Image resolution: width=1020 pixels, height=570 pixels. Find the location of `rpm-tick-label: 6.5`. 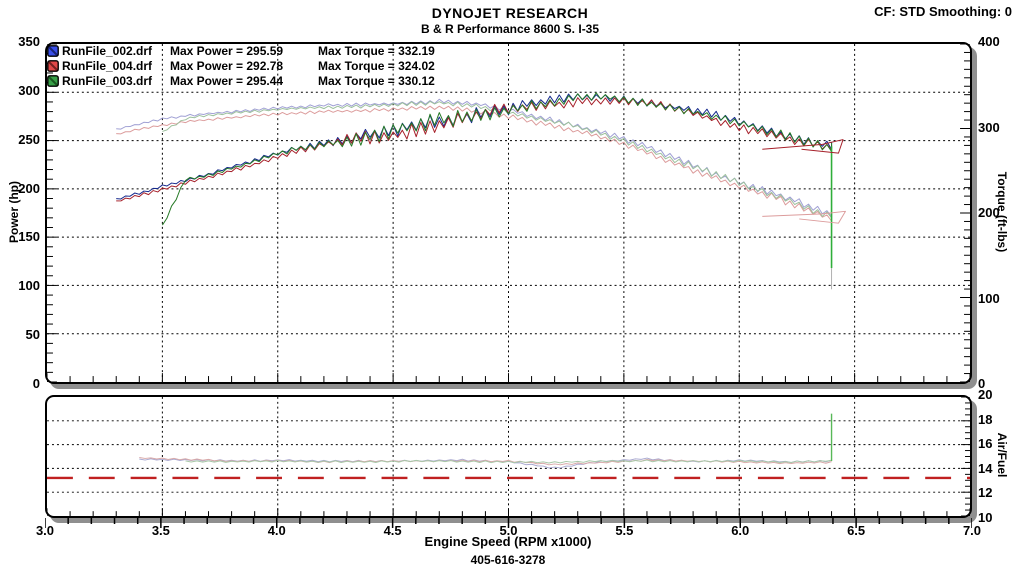

rpm-tick-label: 6.5 is located at coordinates (856, 530).